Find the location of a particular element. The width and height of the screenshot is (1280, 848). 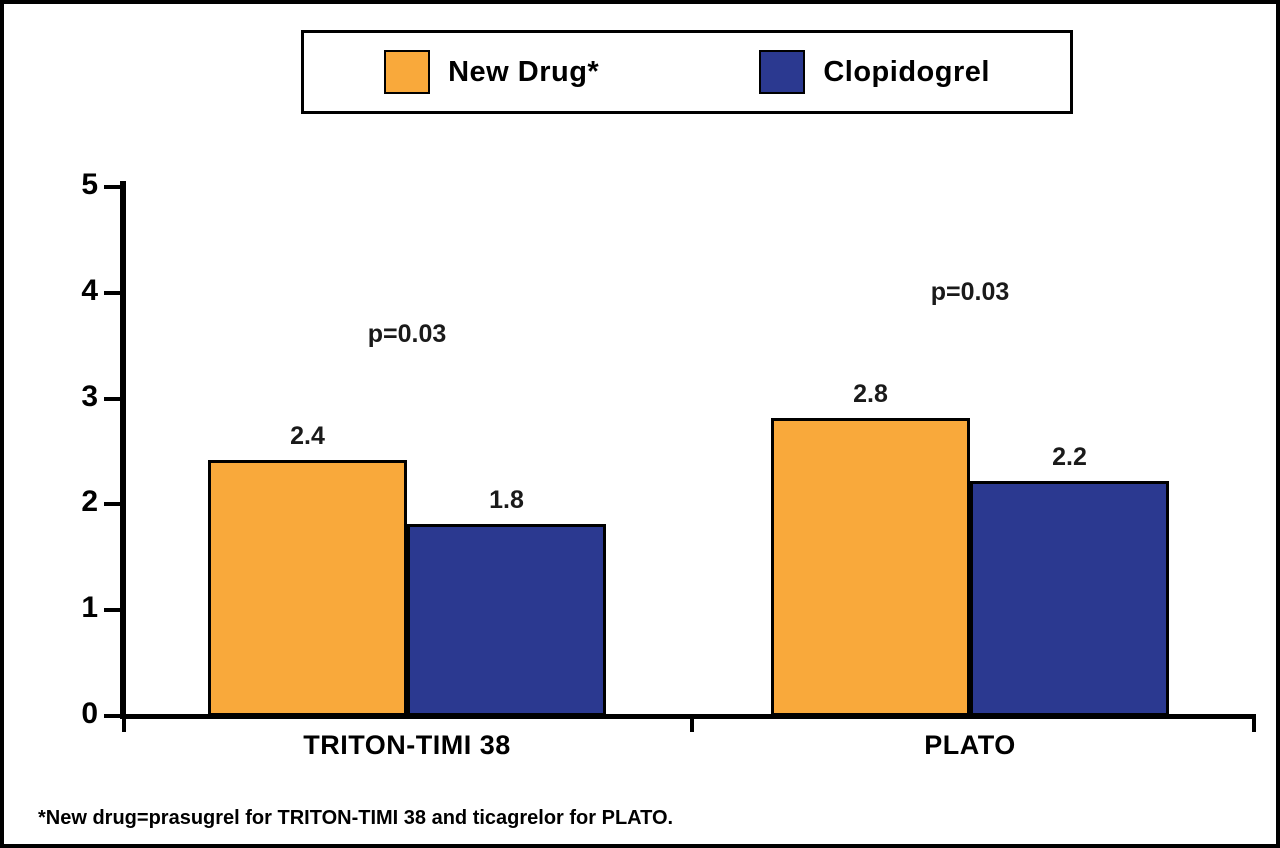

legend-label-new-drug: New Drug* is located at coordinates (524, 71).